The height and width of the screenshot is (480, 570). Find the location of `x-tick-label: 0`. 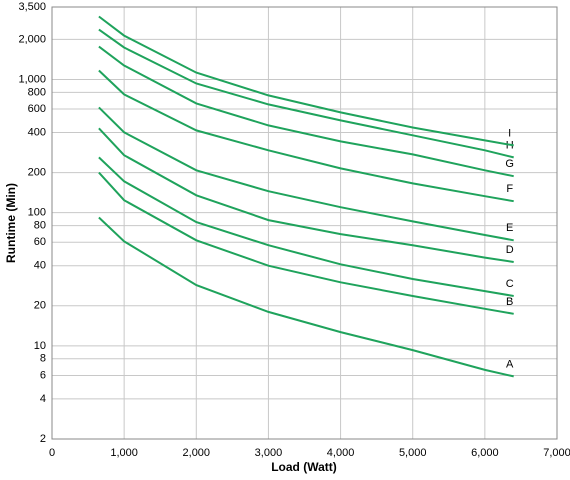

x-tick-label: 0 is located at coordinates (52, 453).